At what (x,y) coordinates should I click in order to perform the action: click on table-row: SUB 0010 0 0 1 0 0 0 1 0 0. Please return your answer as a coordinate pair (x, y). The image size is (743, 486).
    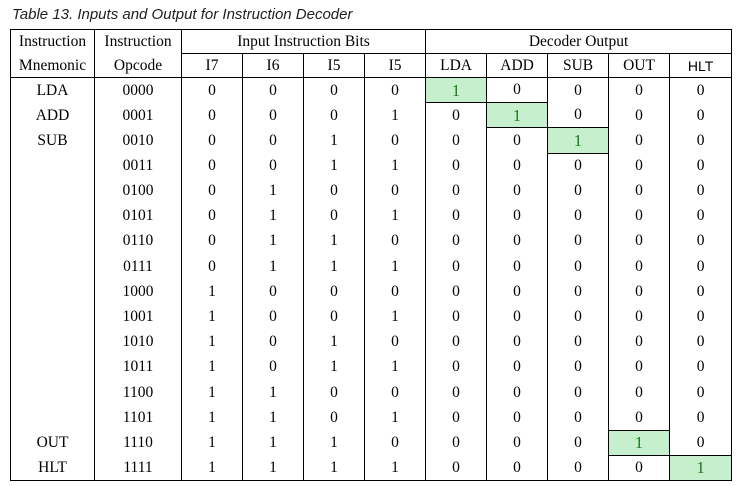
    Looking at the image, I should click on (371, 140).